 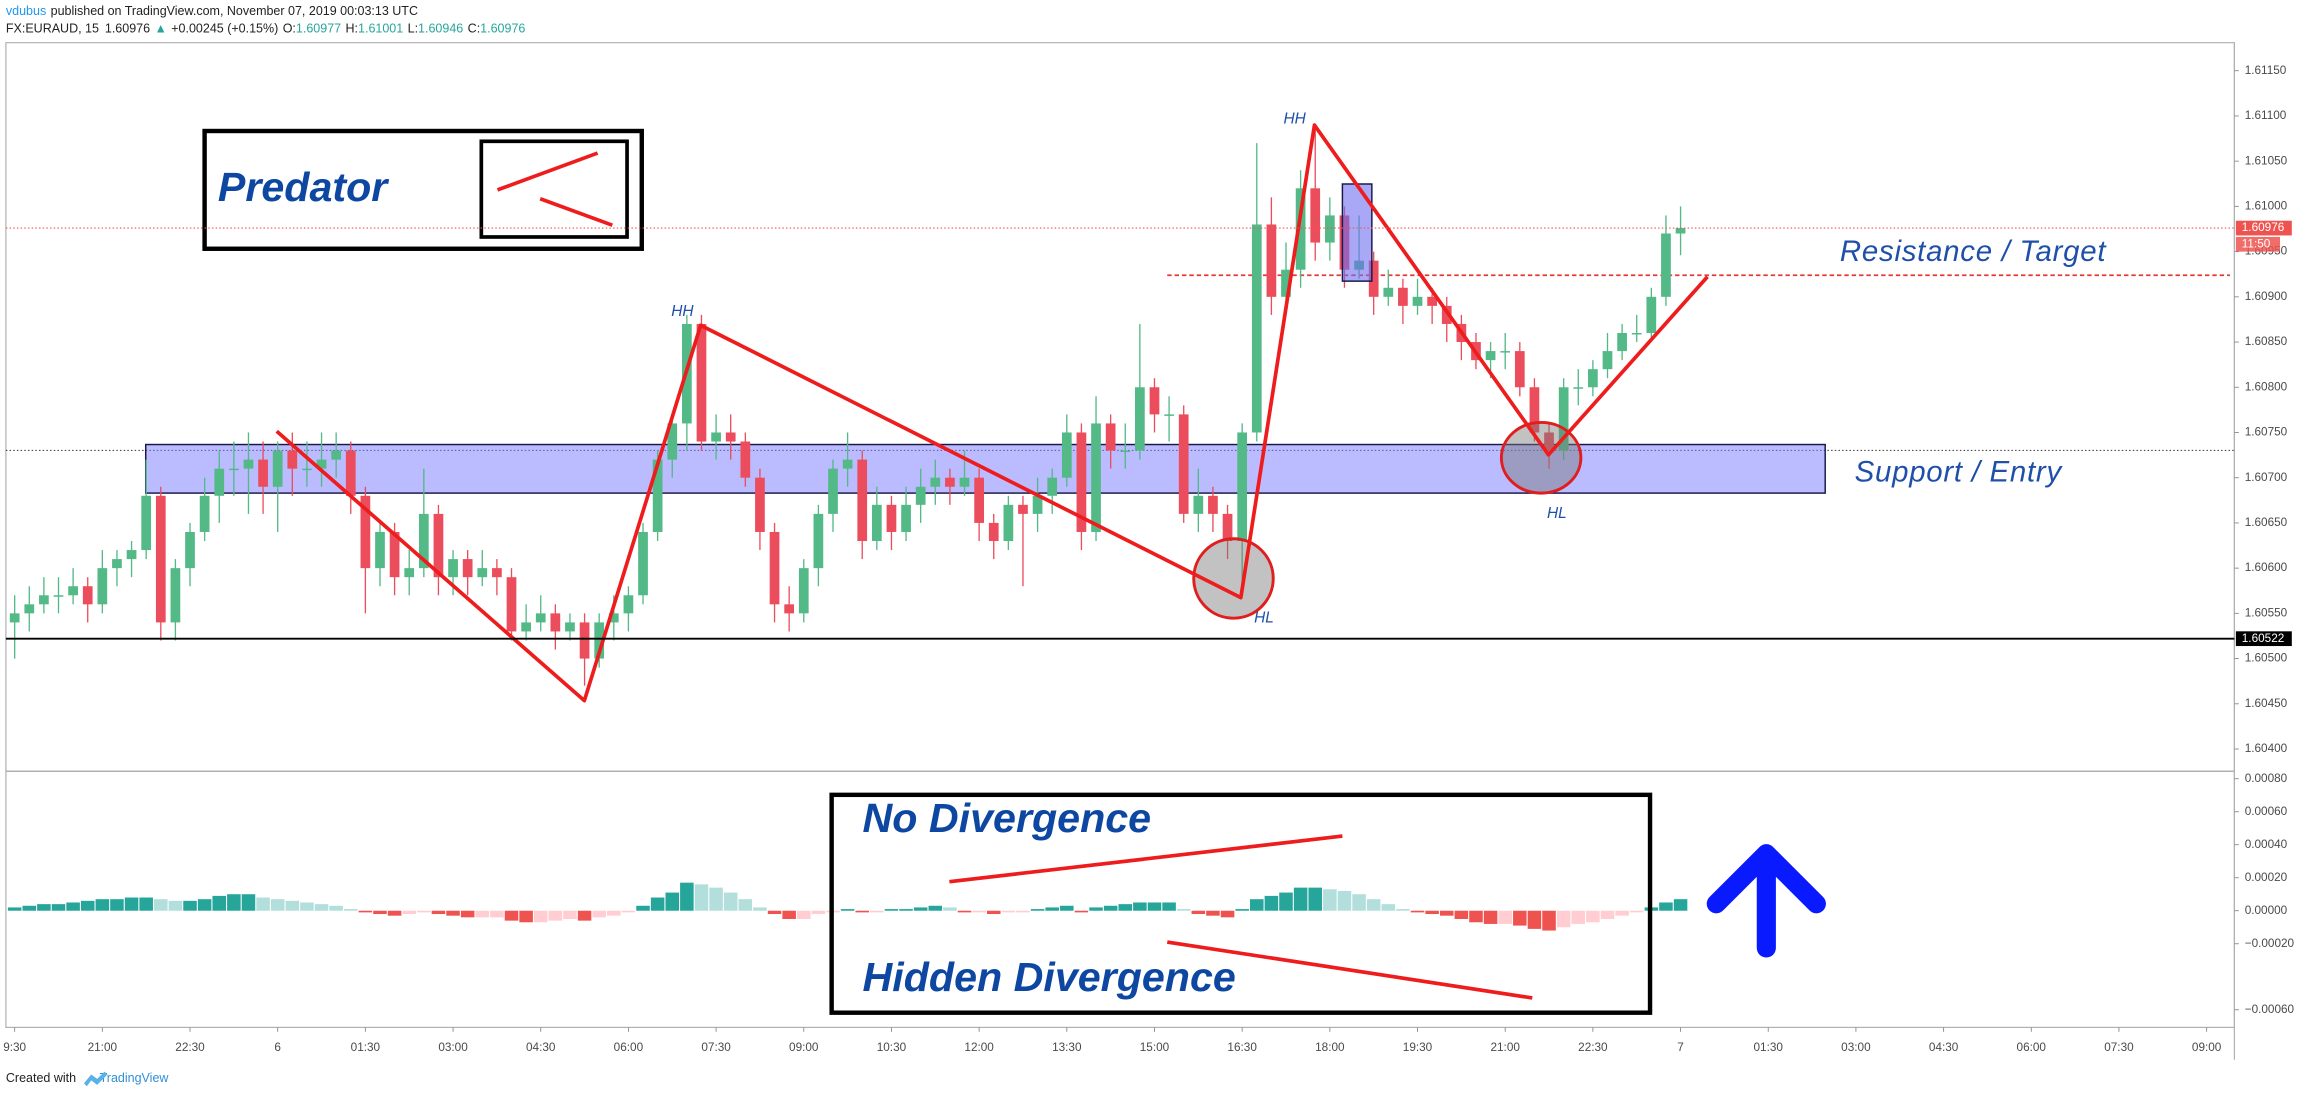 I want to click on predator-box, so click(x=423, y=189).